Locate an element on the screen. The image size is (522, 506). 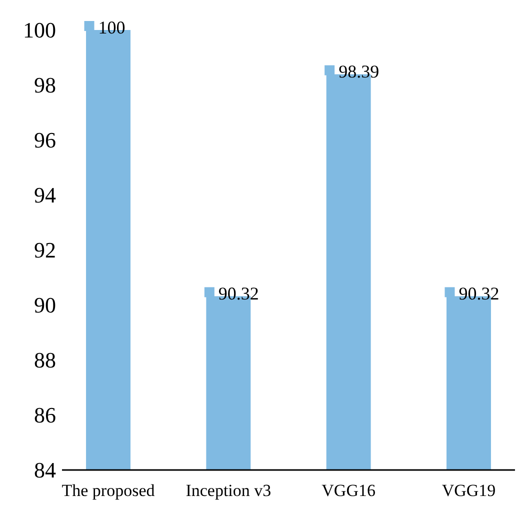
data-label: 100 is located at coordinates (112, 27).